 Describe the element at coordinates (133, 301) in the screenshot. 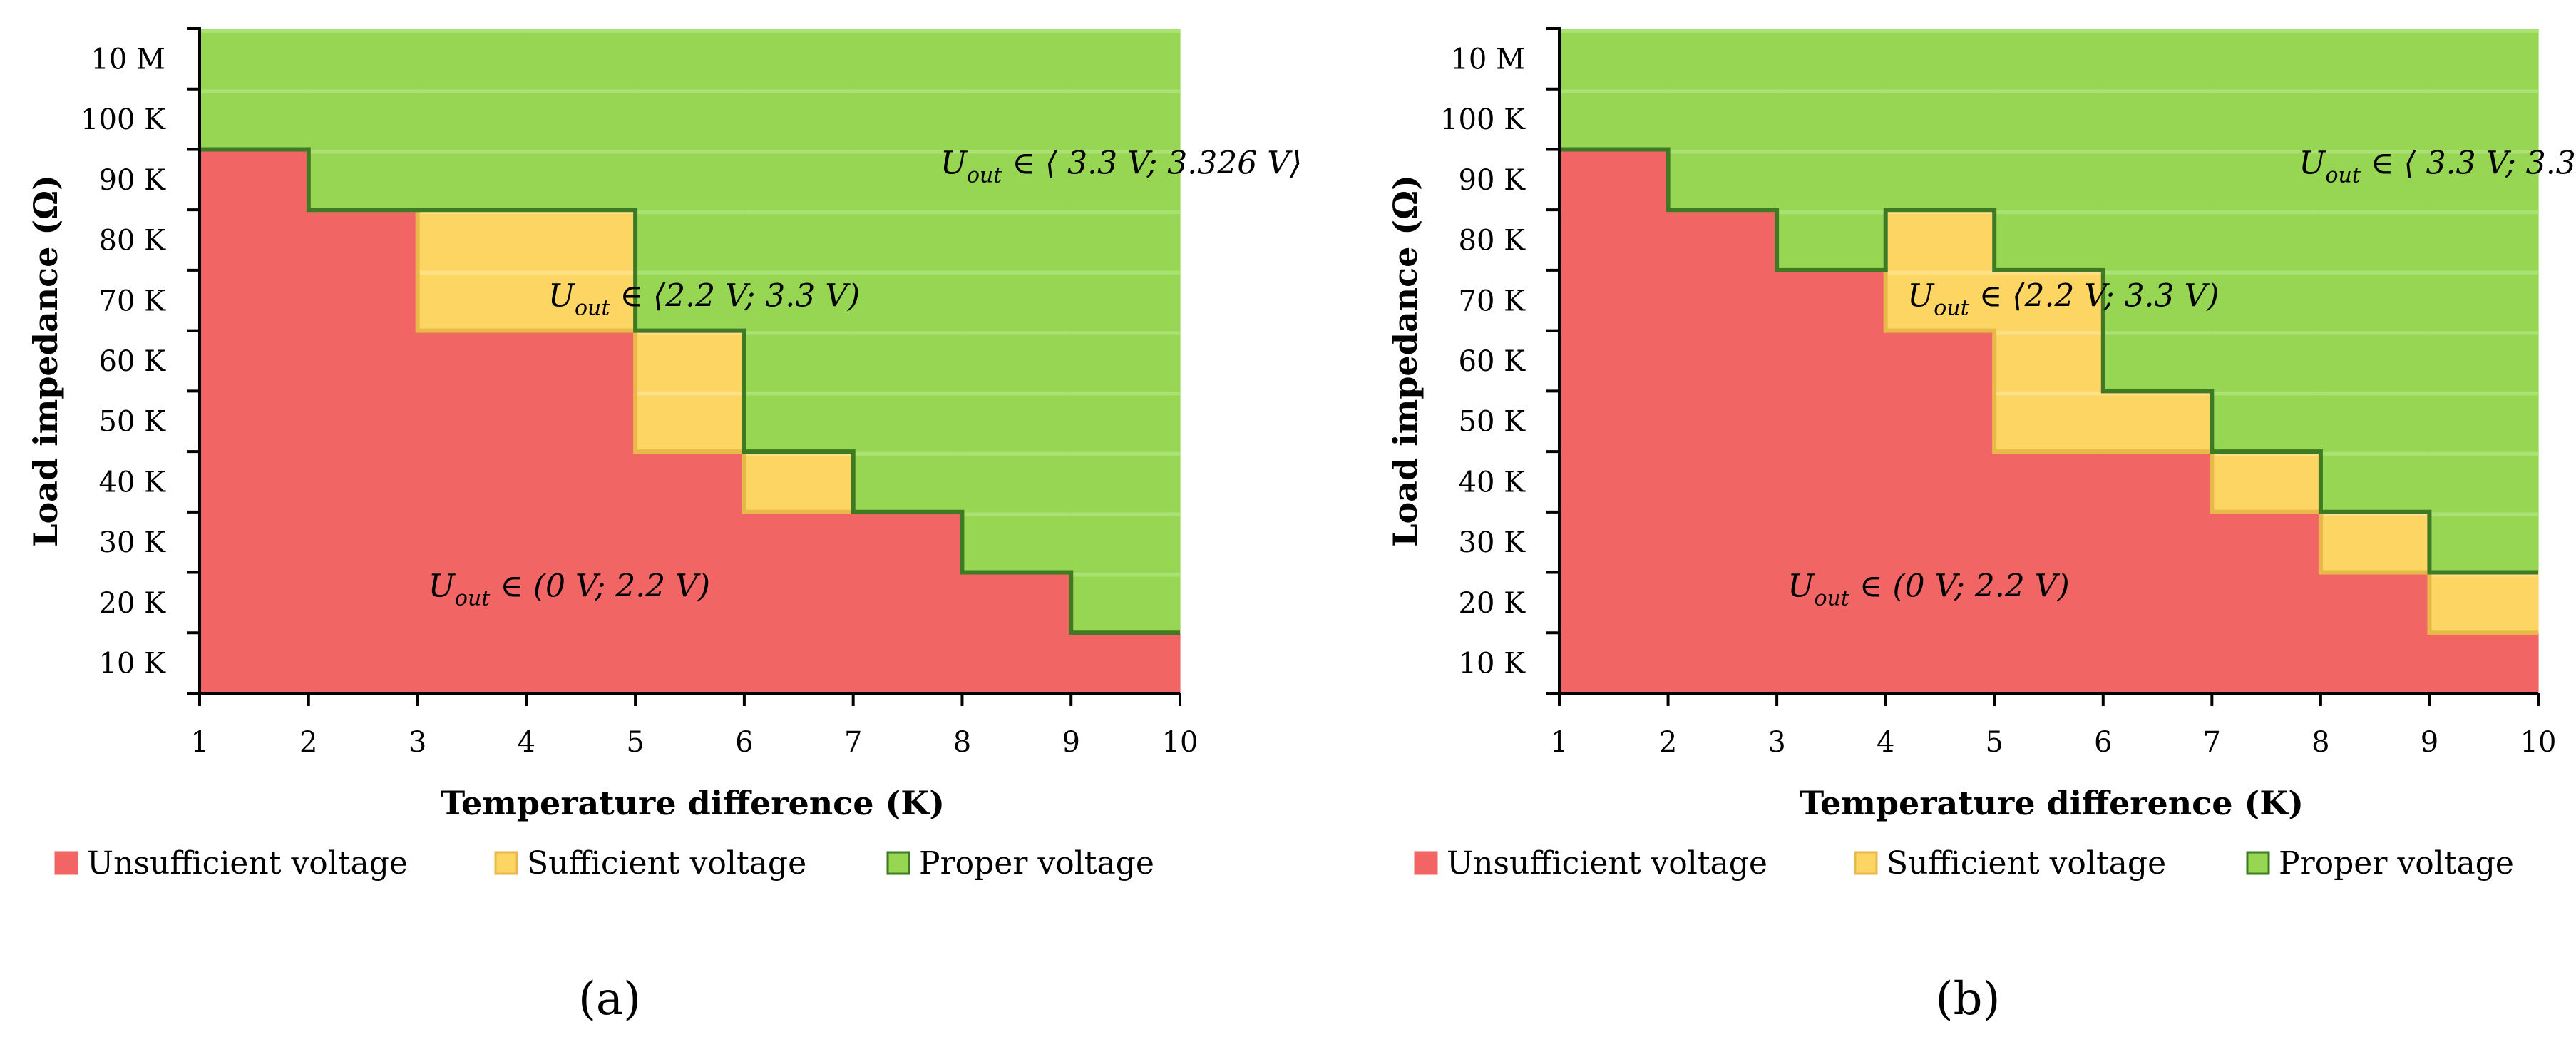

I see `y-tick-label: 70 K` at that location.